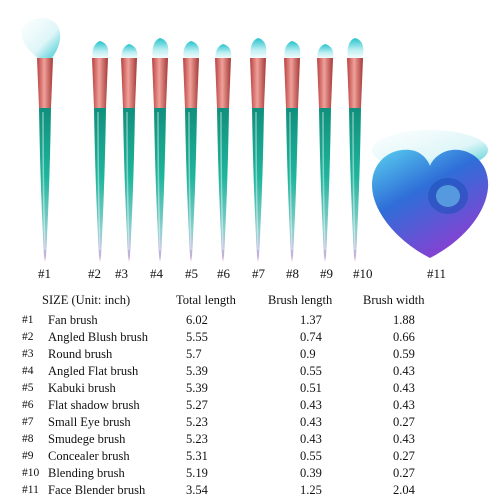 Image resolution: width=500 pixels, height=500 pixels. Describe the element at coordinates (197, 456) in the screenshot. I see `row-total-length: 5.31` at that location.